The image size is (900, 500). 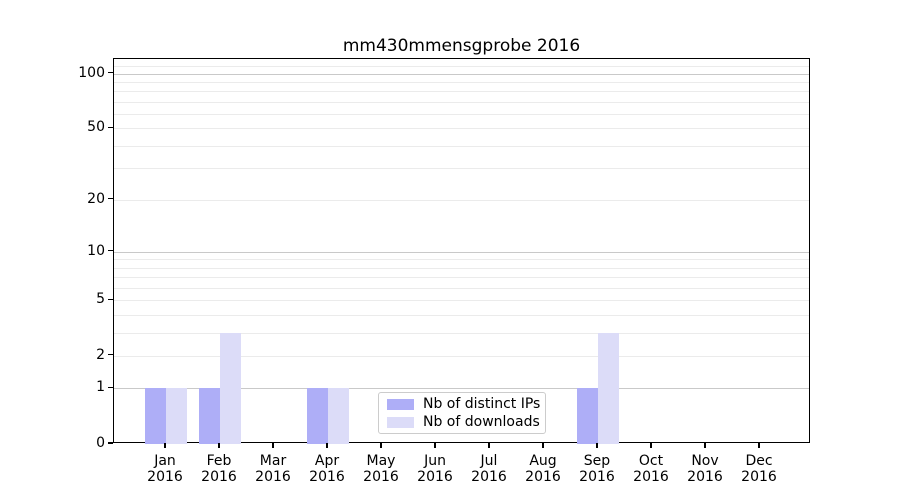 I want to click on bar-jan-downloads, so click(x=176, y=416).